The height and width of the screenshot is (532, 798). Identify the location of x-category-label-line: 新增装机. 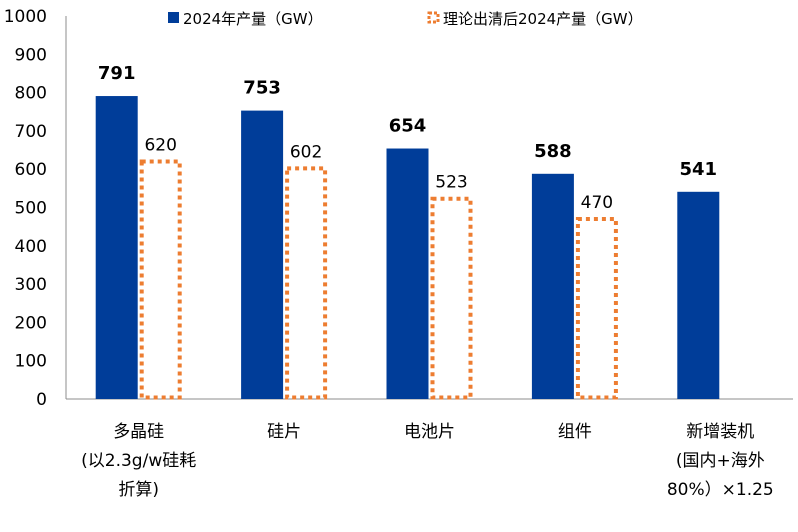
(720, 432).